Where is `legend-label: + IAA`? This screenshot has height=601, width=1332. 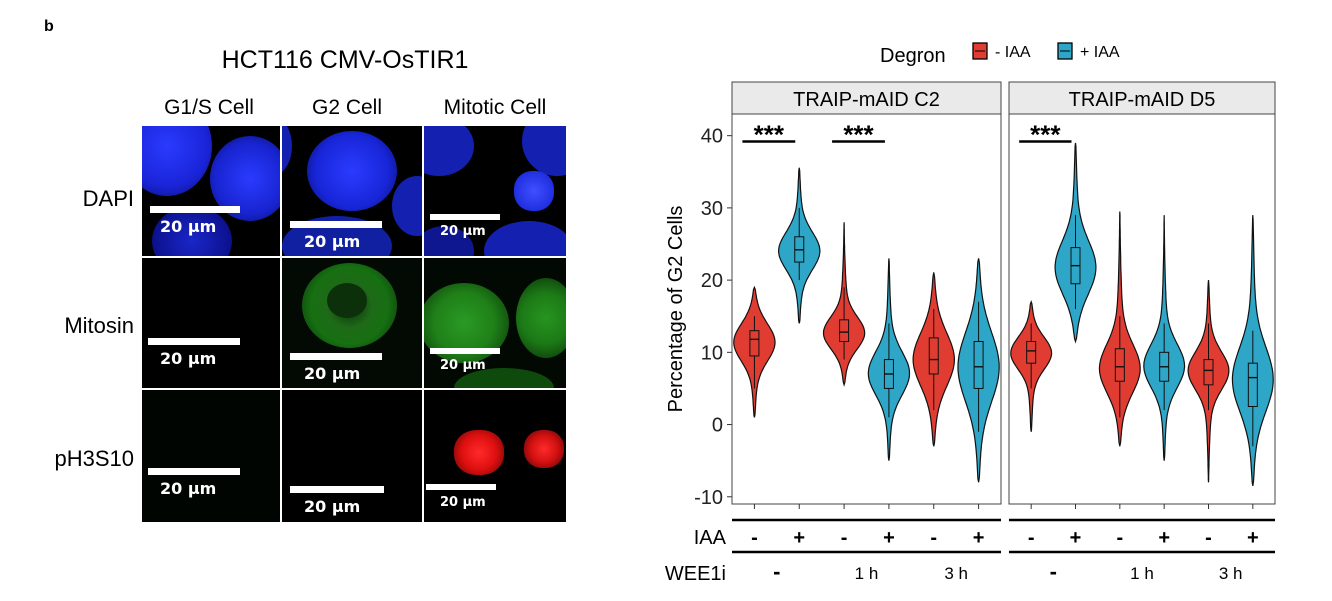
legend-label: + IAA is located at coordinates (1100, 52).